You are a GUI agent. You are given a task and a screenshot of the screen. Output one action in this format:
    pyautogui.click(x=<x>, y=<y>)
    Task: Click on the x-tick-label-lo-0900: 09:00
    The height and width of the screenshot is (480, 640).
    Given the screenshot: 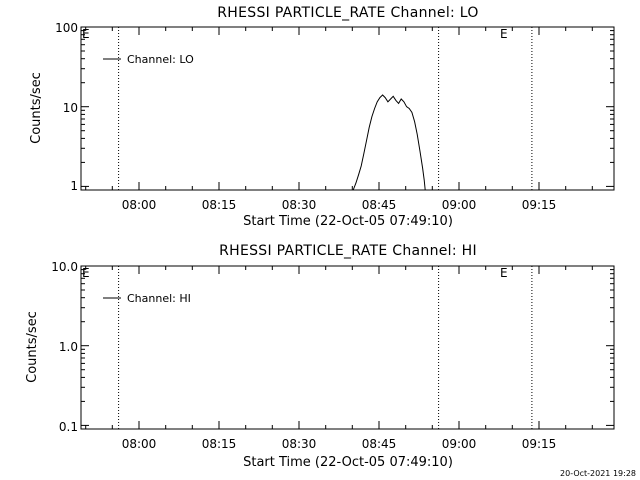 What is the action you would take?
    pyautogui.click(x=459, y=205)
    